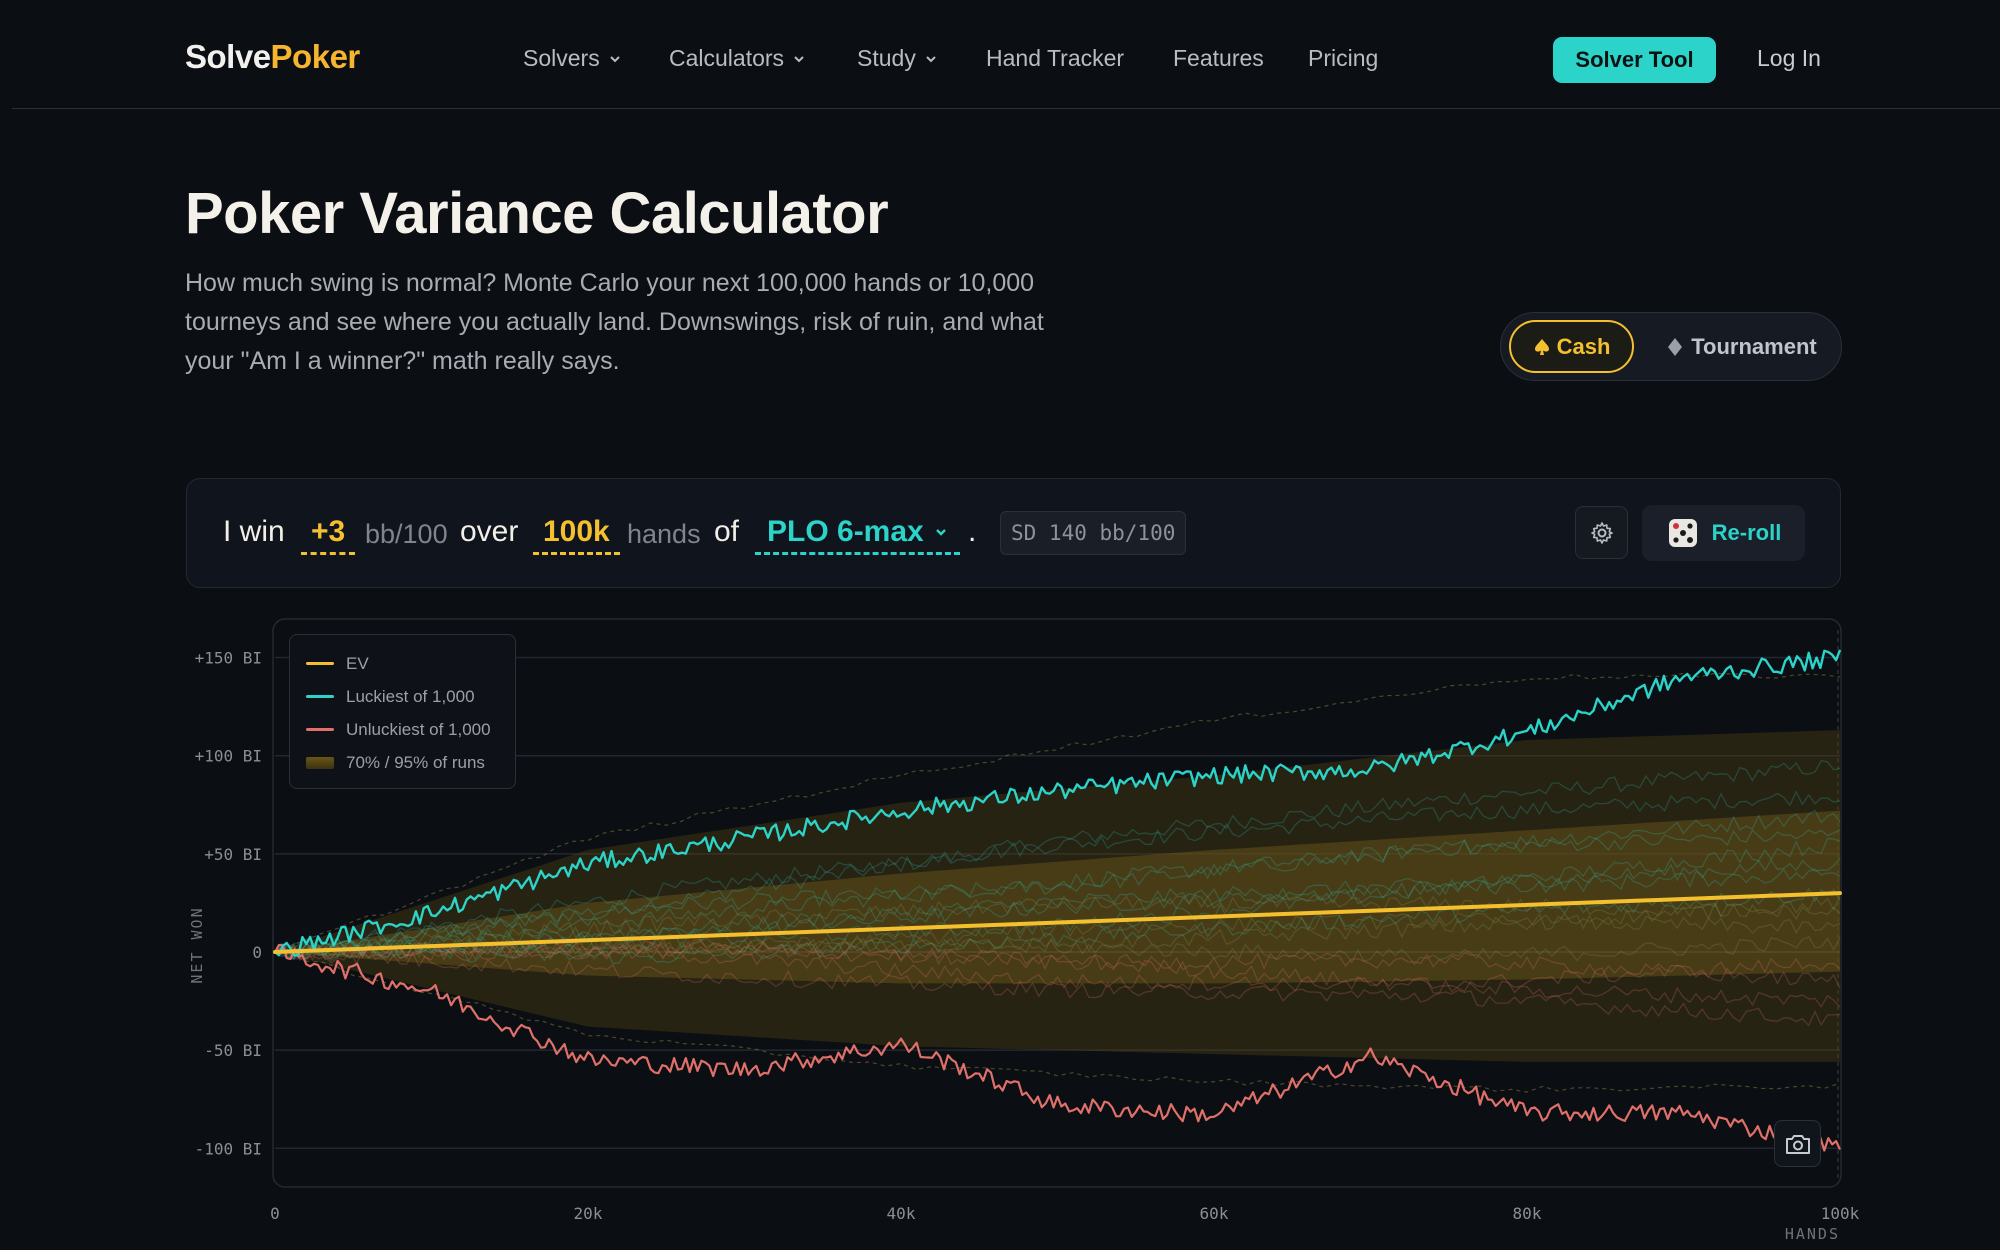 The width and height of the screenshot is (2000, 1250). I want to click on legend-ev: EV, so click(402, 663).